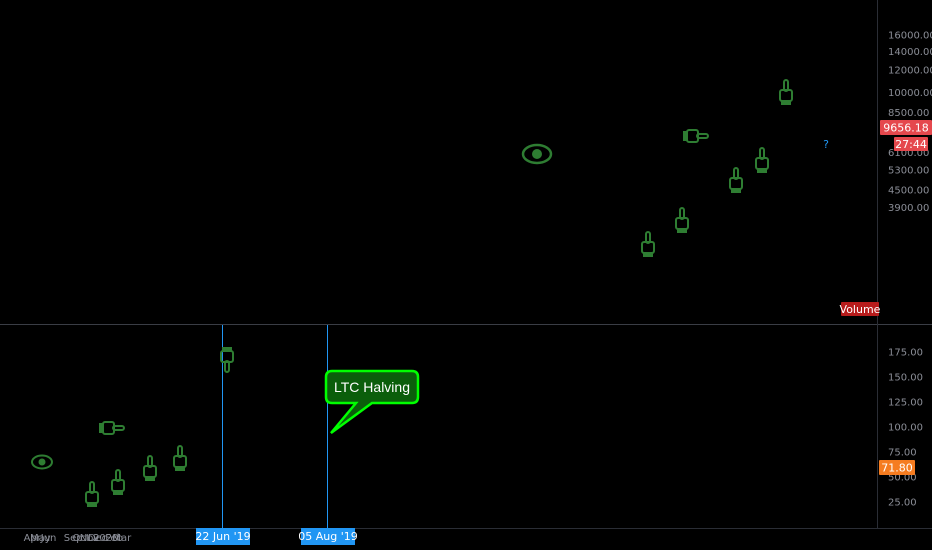 Image resolution: width=932 pixels, height=550 pixels. I want to click on crosshair-date-text-2: 05 Aug '19, so click(328, 536).